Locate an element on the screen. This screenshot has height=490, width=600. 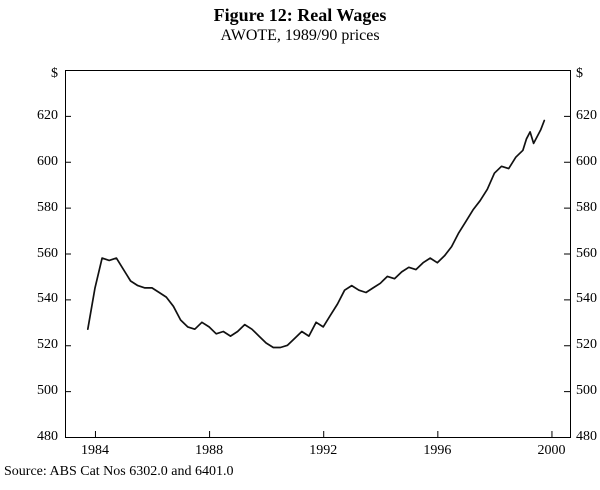
y-tick-label-left: 540 is located at coordinates (47, 299).